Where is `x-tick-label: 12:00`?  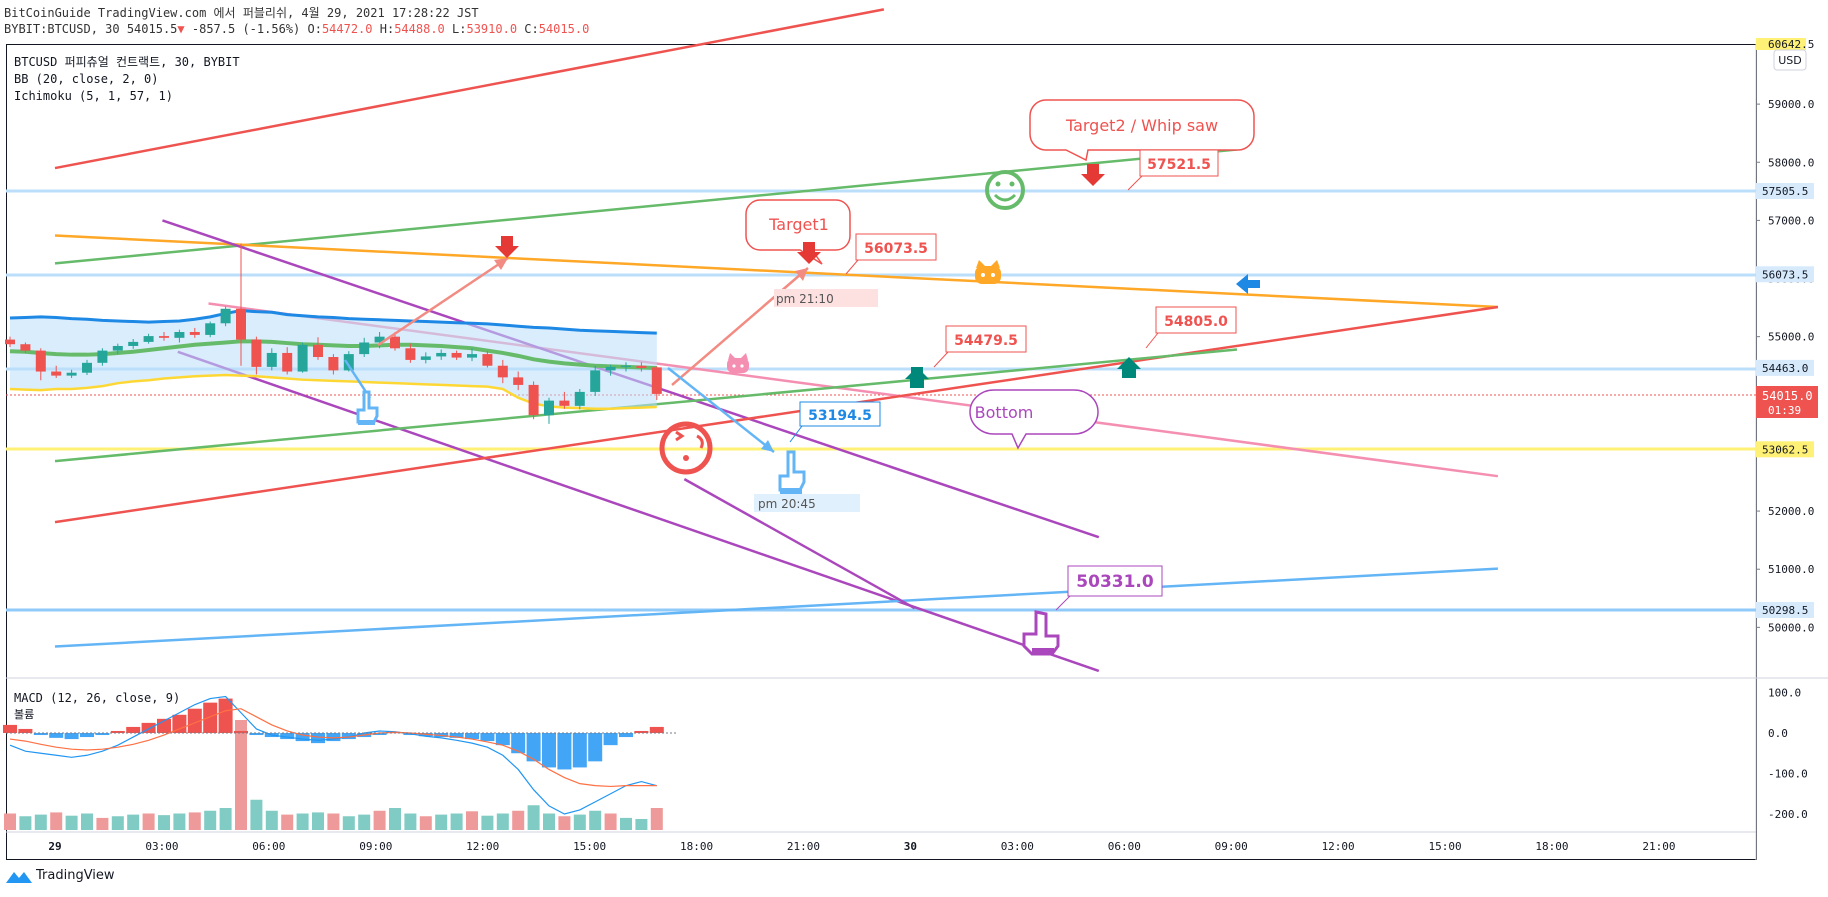
x-tick-label: 12:00 is located at coordinates (1338, 846).